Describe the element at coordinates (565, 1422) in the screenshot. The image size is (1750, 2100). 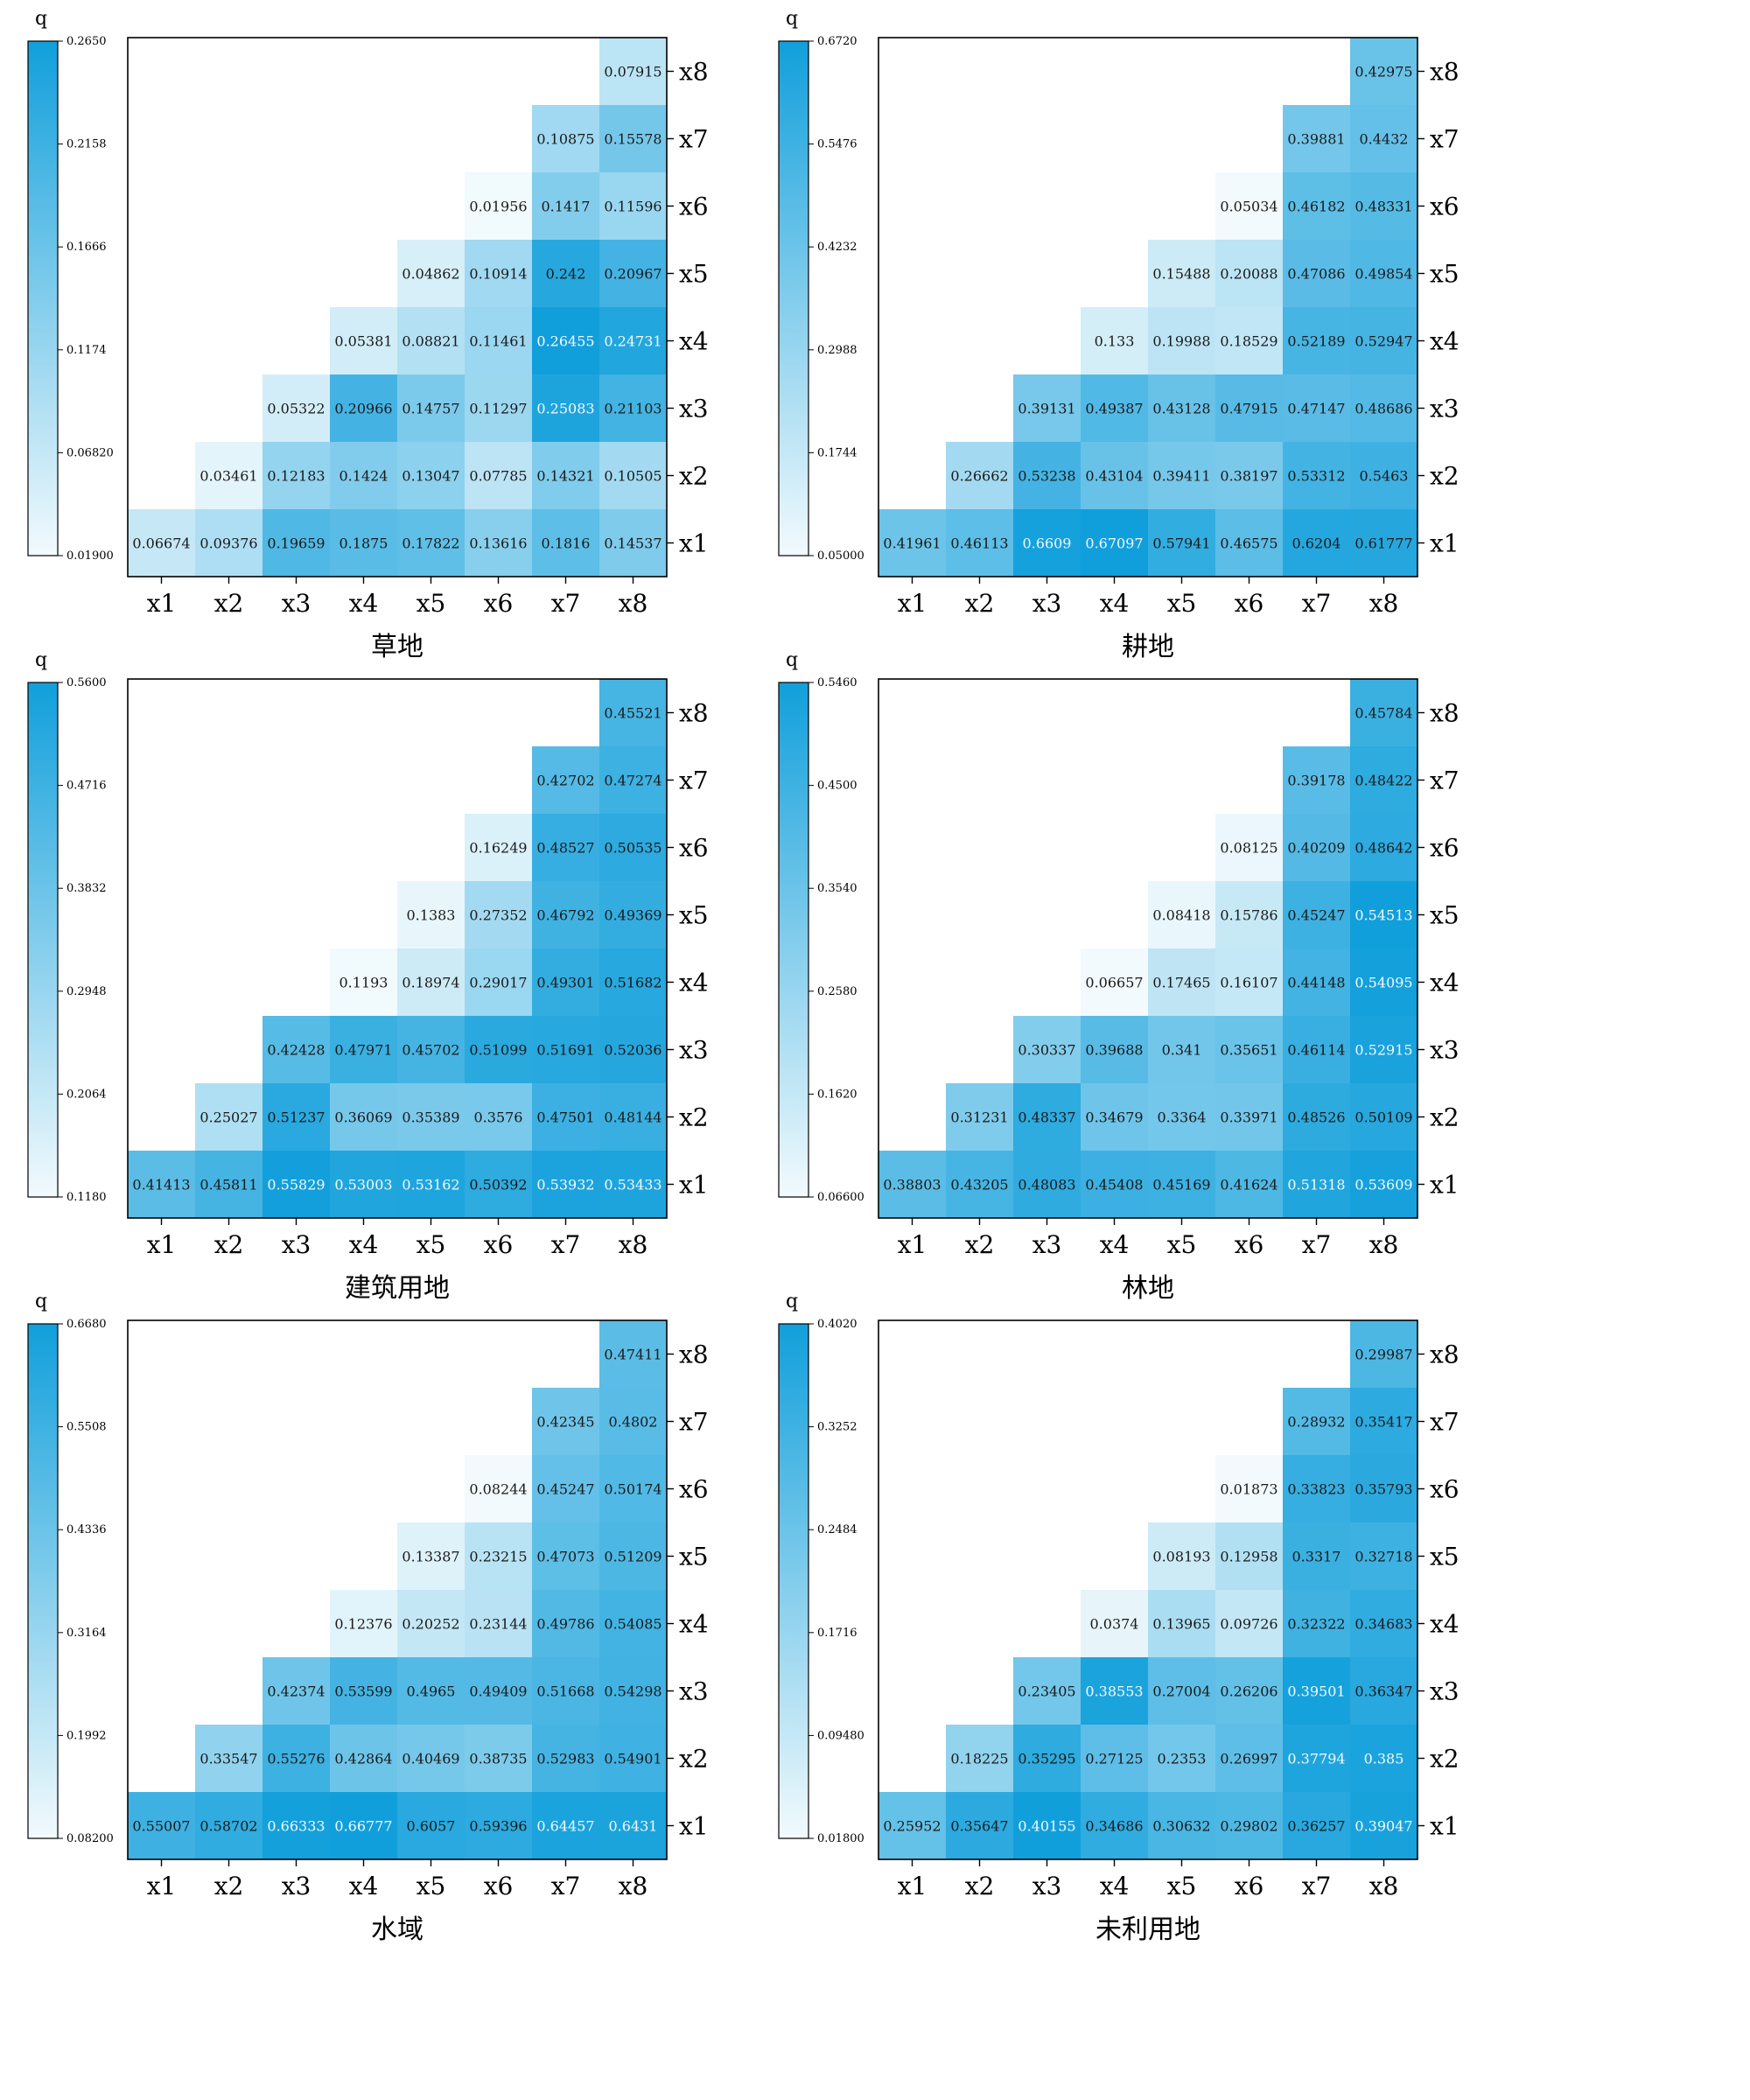
I see `cell-value-label: 0.42345` at that location.